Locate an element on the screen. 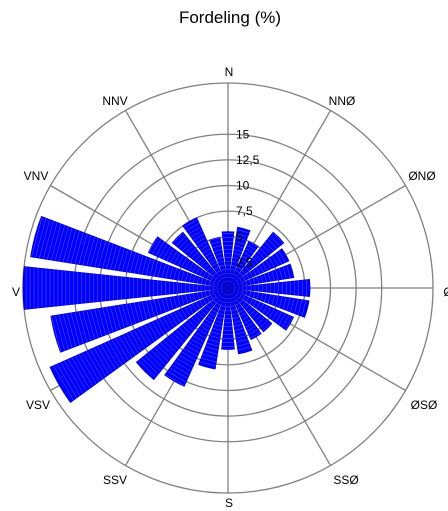 The height and width of the screenshot is (511, 448). direction-label: V is located at coordinates (16, 292).